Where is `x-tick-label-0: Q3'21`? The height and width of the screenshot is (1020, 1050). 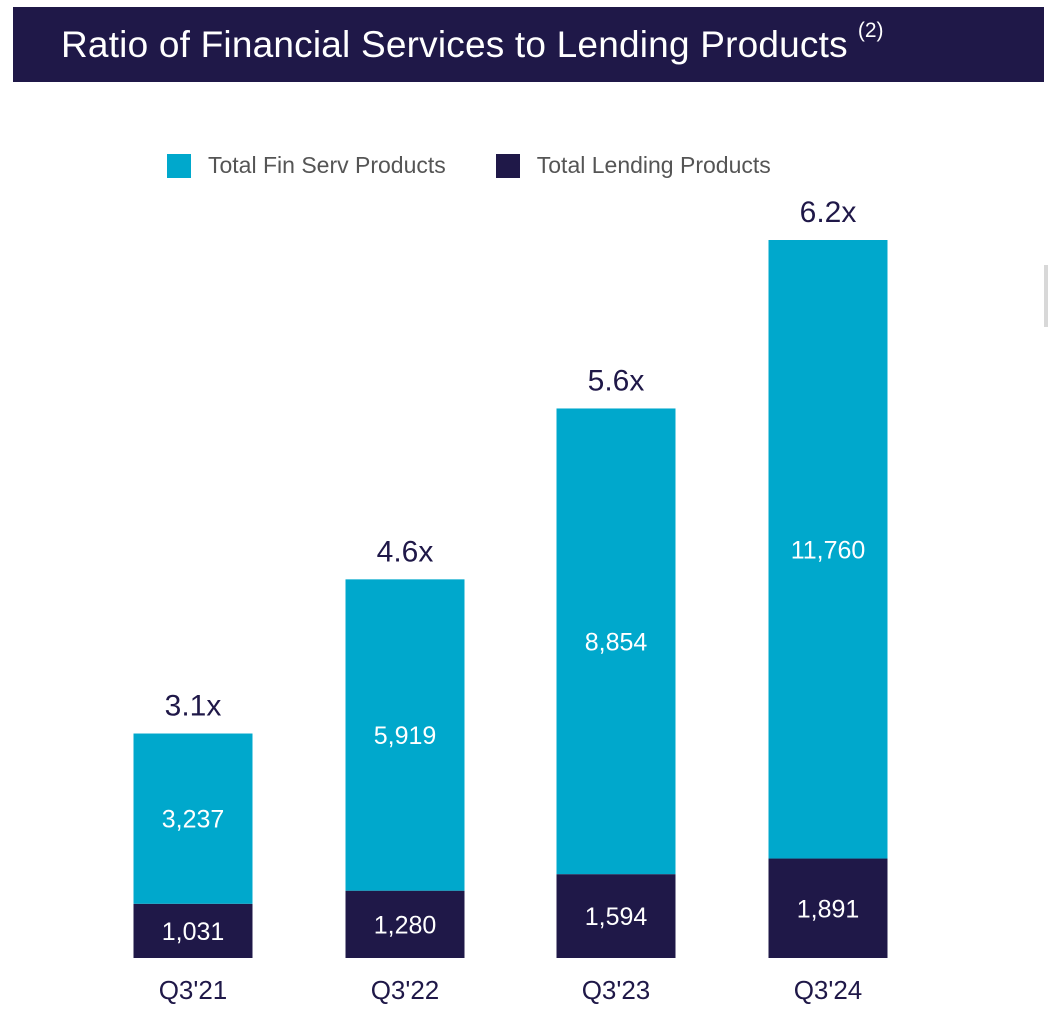 x-tick-label-0: Q3'21 is located at coordinates (193, 990).